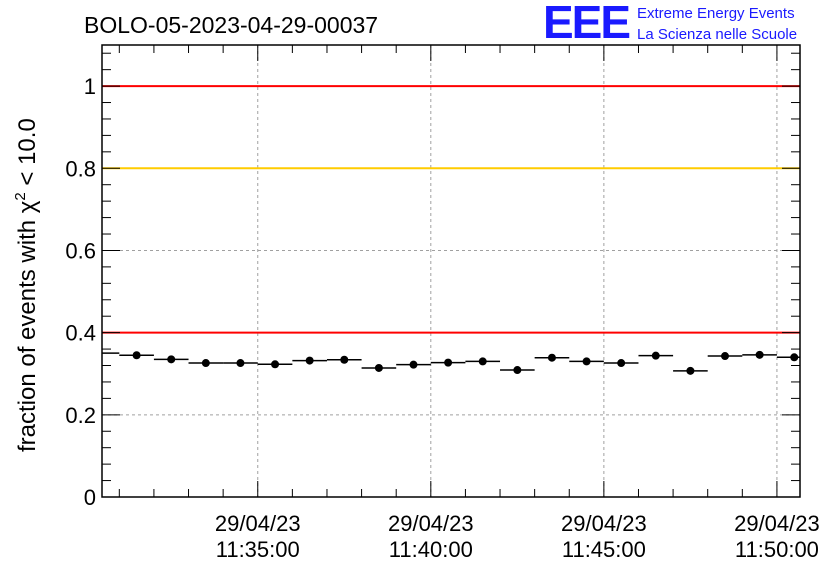 Image resolution: width=836 pixels, height=572 pixels. What do you see at coordinates (80, 250) in the screenshot?
I see `y-tick-label: 0.6` at bounding box center [80, 250].